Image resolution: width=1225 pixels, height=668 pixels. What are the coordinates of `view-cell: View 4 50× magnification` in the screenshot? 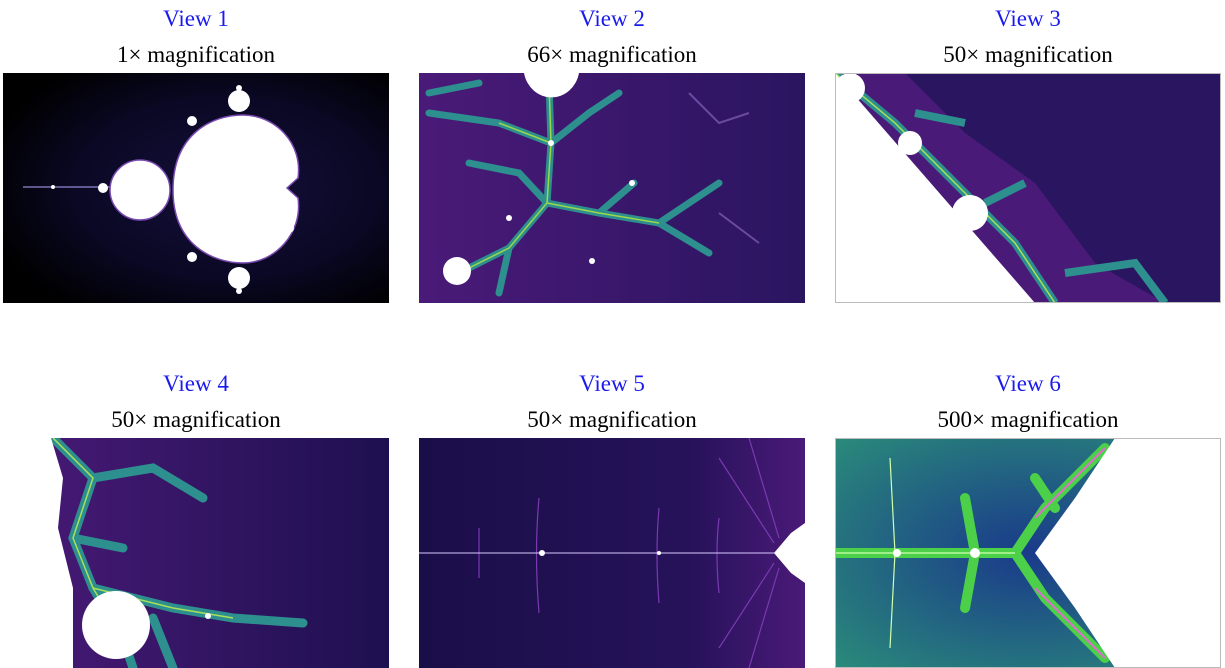 It's located at (196, 517).